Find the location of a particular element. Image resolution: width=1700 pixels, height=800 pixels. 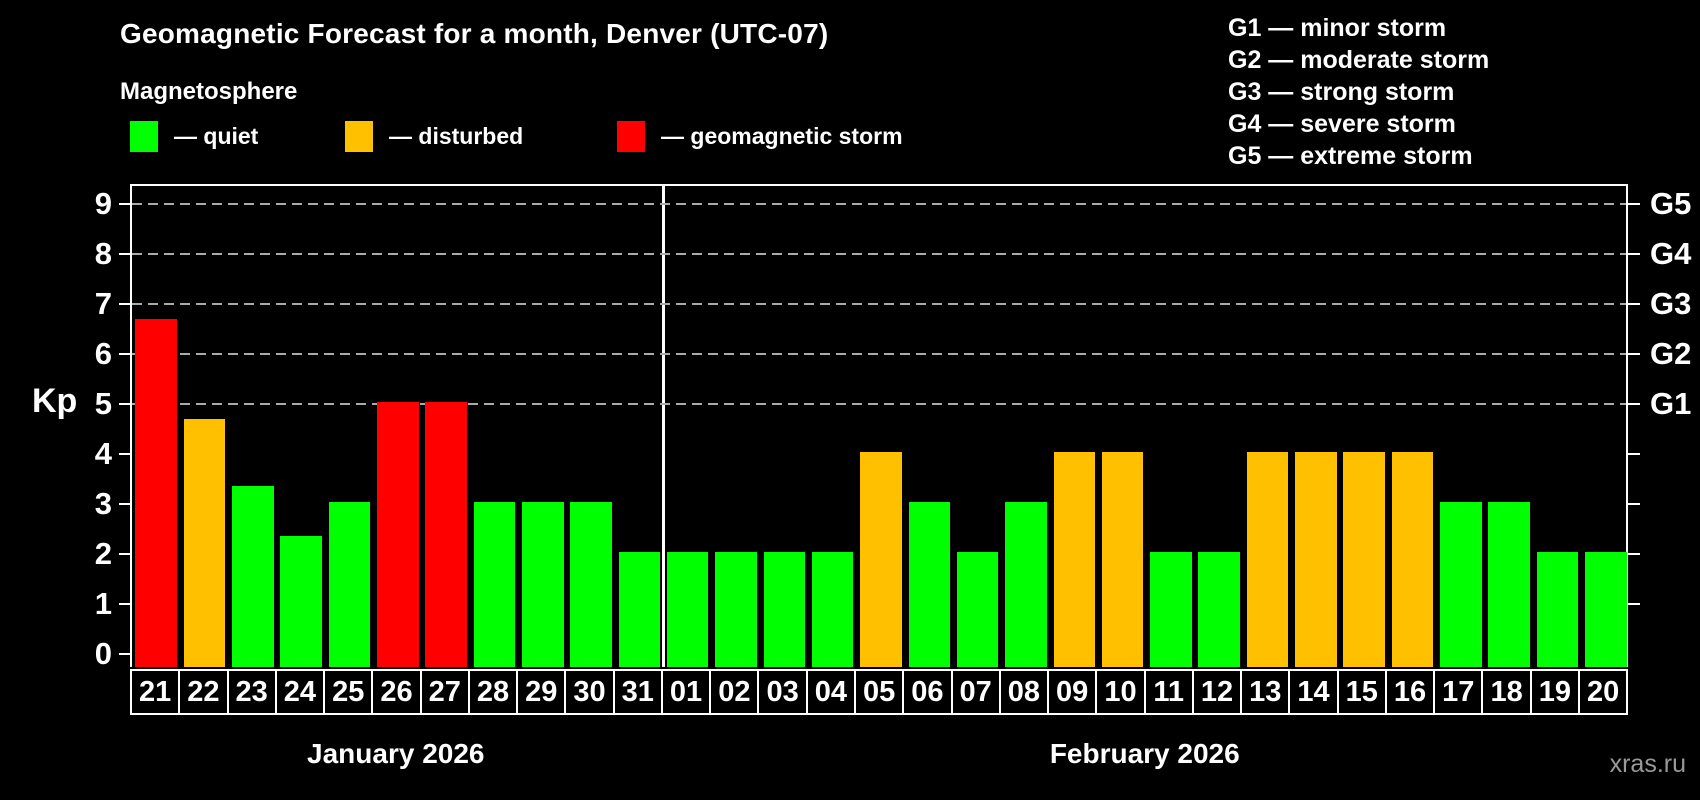

y-tick-label: 9 is located at coordinates (103, 203).